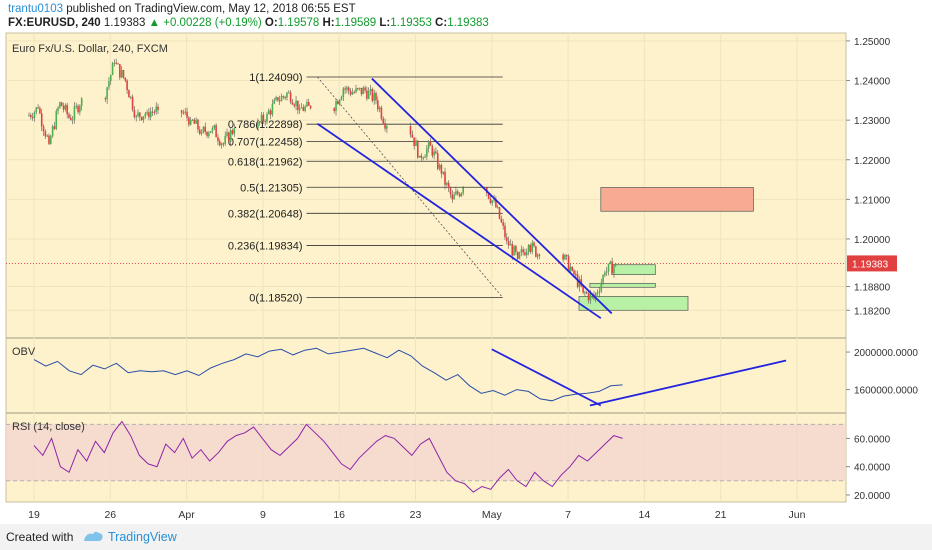 Image resolution: width=932 pixels, height=550 pixels. What do you see at coordinates (677, 199) in the screenshot?
I see `resistance-zone` at bounding box center [677, 199].